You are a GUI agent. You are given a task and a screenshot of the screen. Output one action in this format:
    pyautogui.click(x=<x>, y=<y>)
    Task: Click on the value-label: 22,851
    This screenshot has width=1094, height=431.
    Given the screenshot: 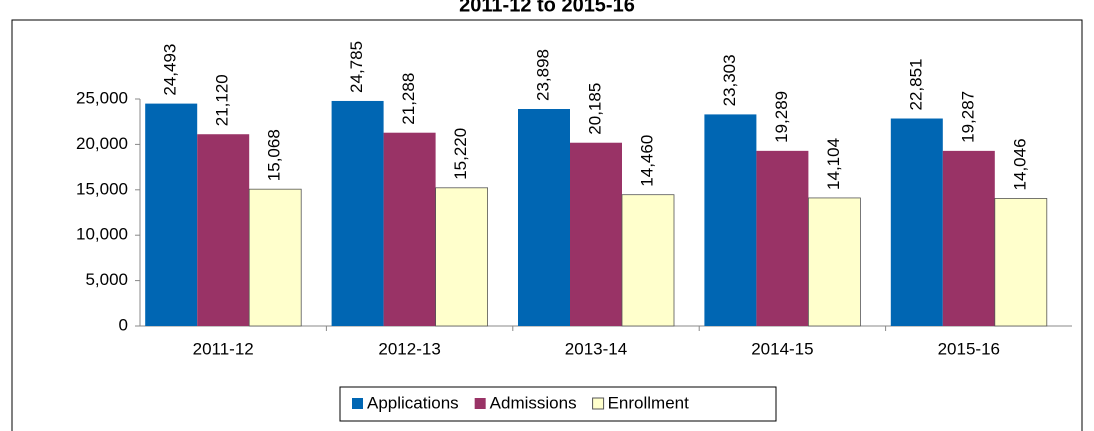 What is the action you would take?
    pyautogui.click(x=915, y=85)
    